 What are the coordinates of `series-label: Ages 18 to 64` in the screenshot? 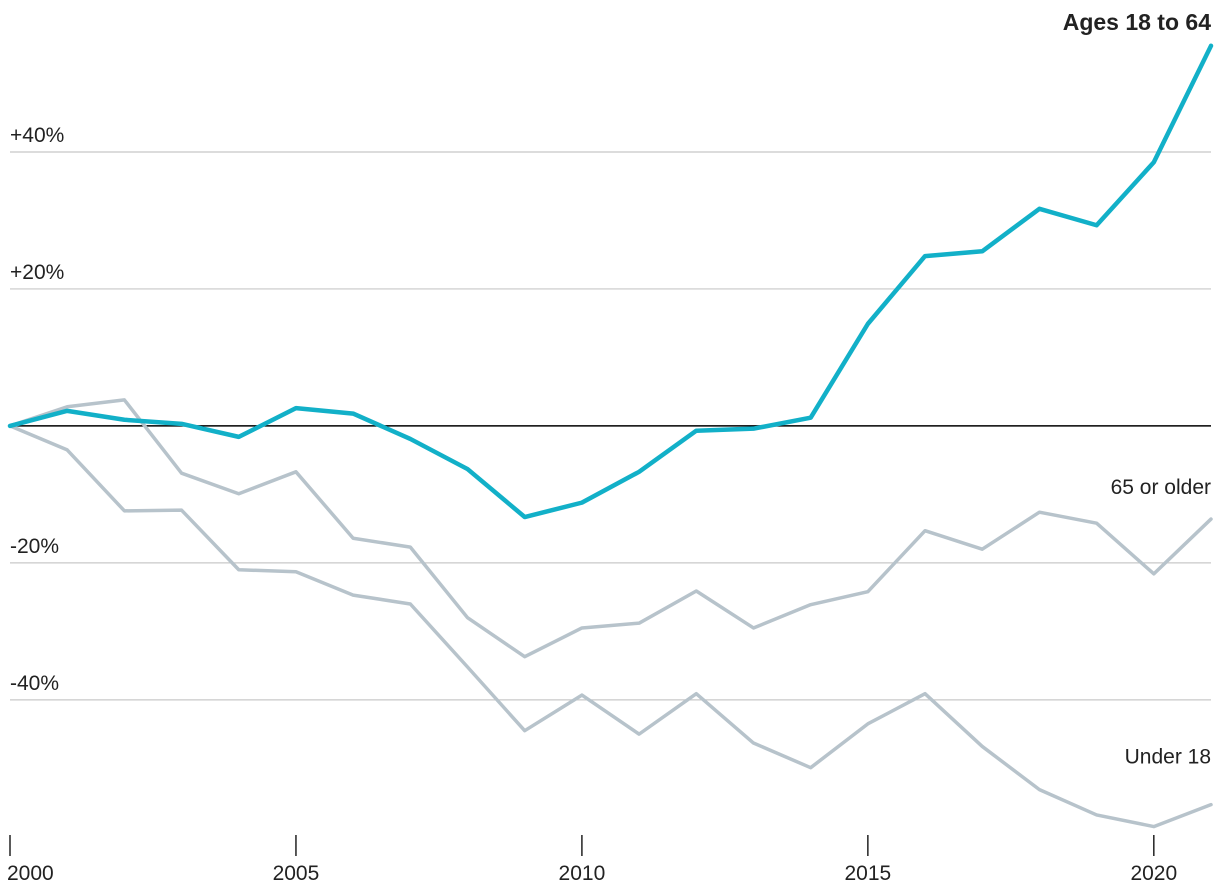 It's located at (1137, 22).